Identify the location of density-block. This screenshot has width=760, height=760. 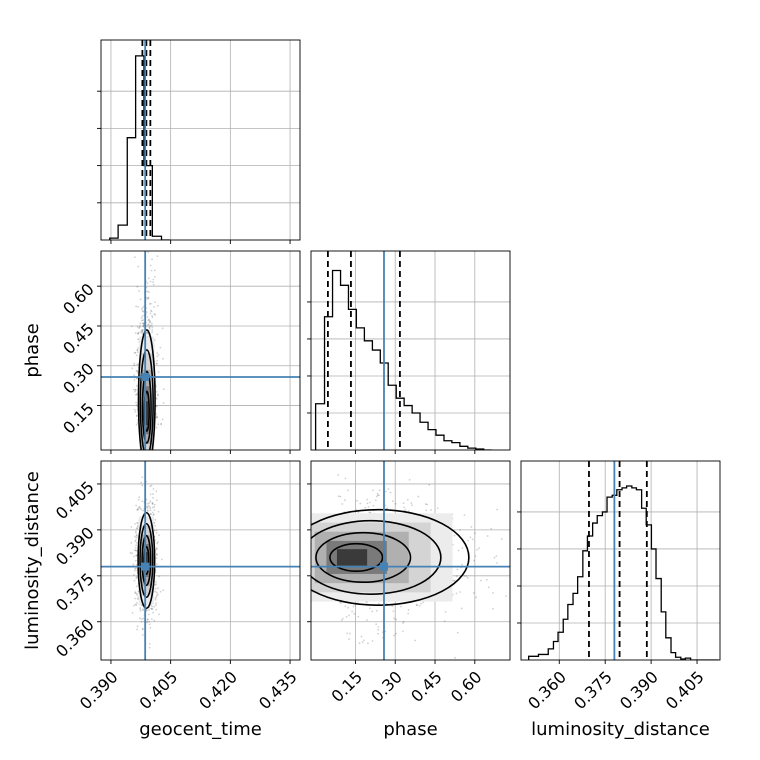
(147, 413).